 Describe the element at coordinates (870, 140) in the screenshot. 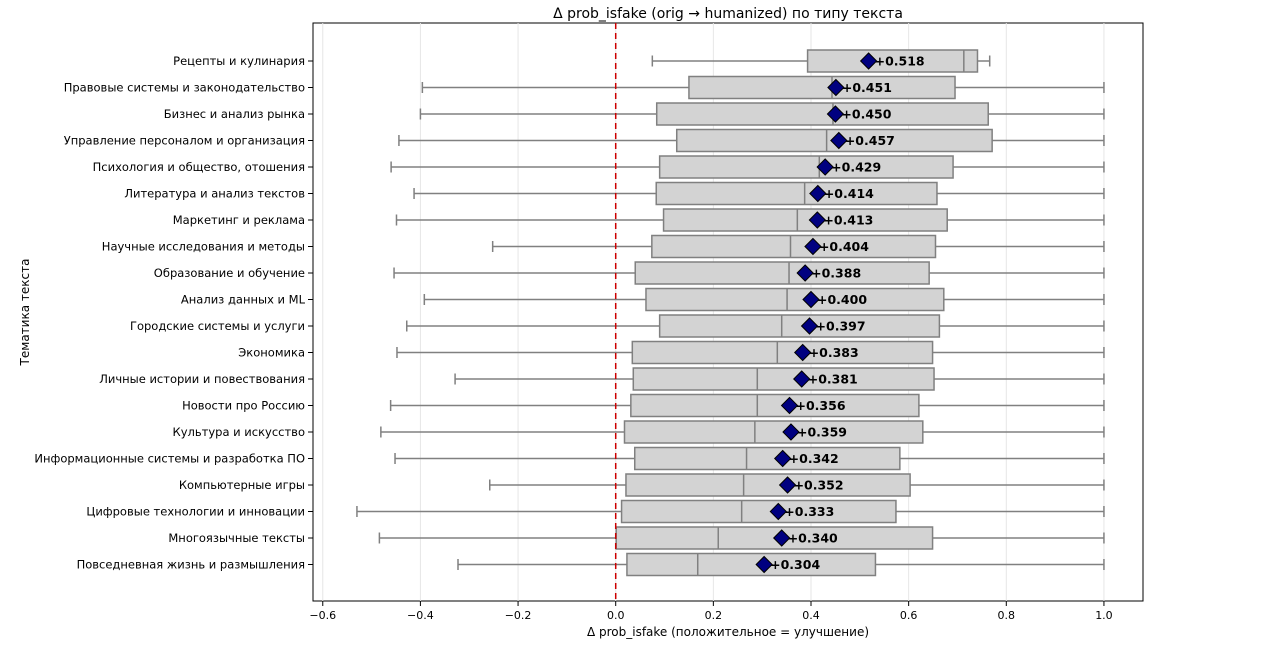

I see `mean-label: +0.457` at that location.